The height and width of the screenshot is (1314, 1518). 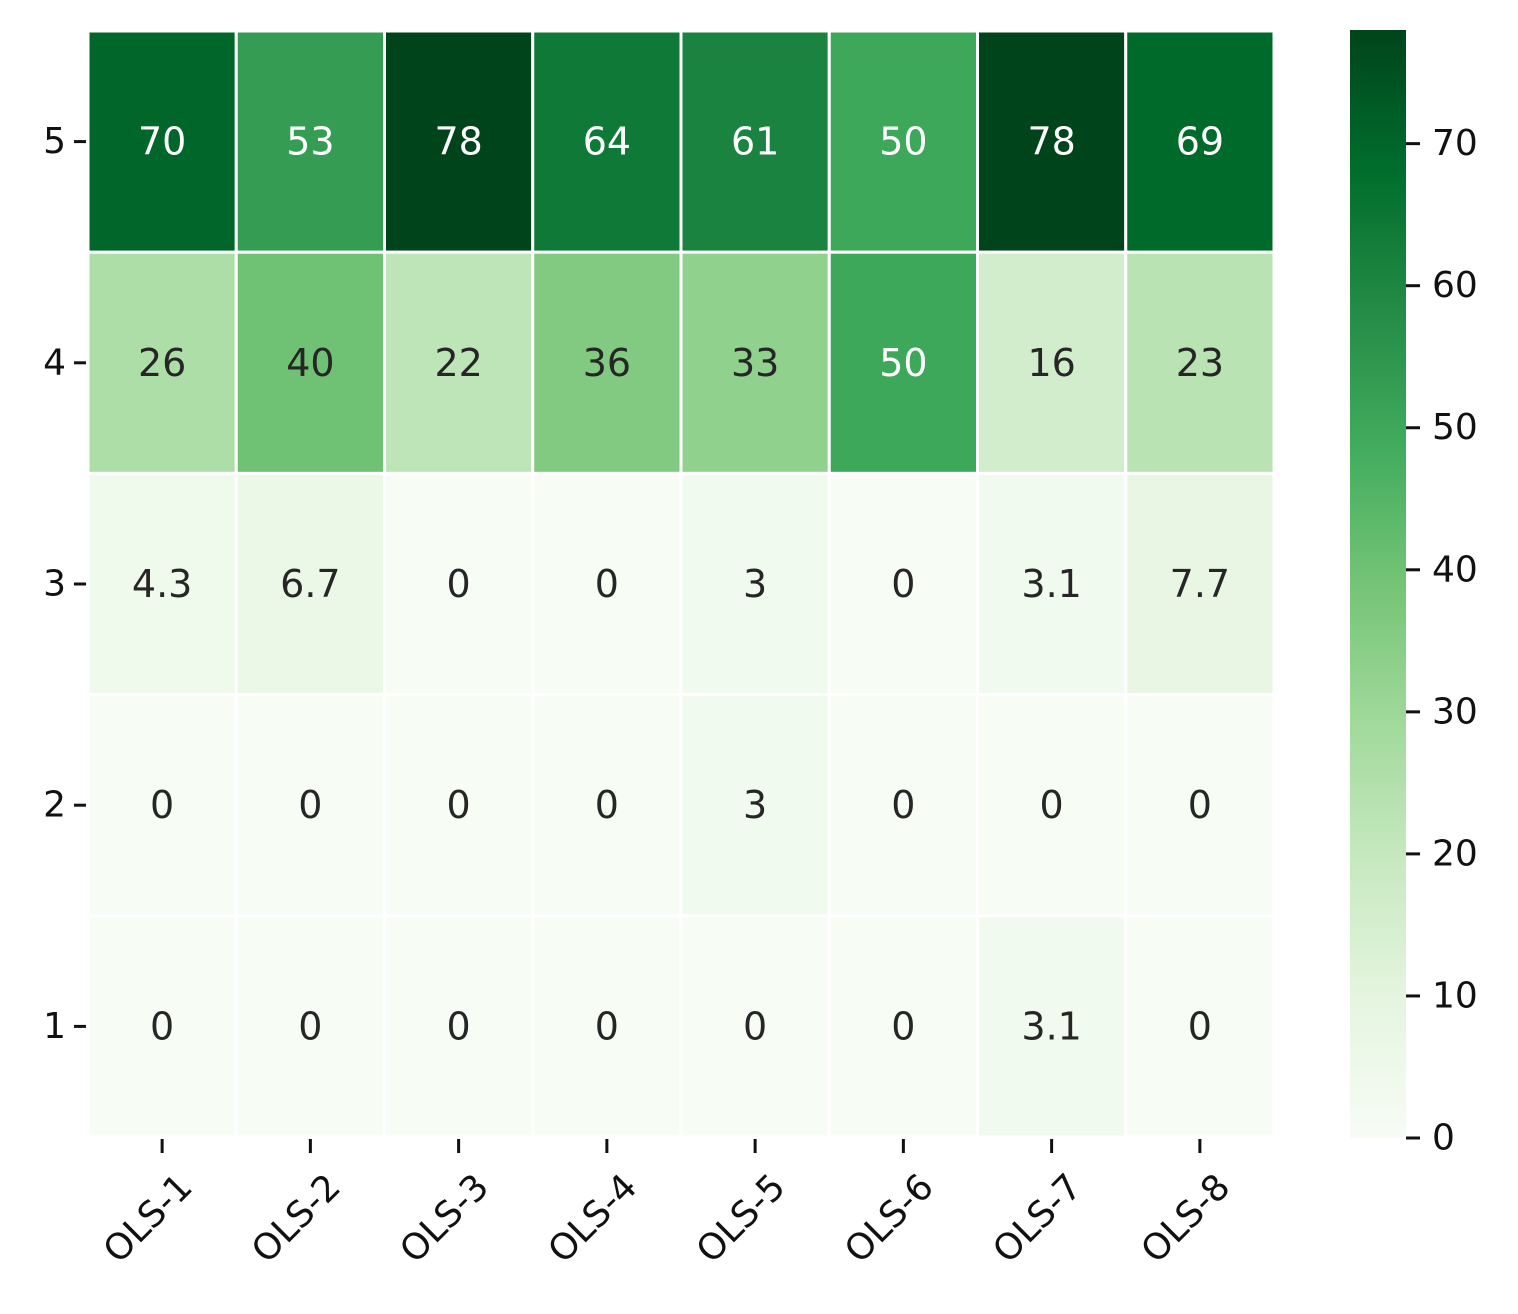 What do you see at coordinates (1455, 285) in the screenshot?
I see `colorbar-tick-label: 60` at bounding box center [1455, 285].